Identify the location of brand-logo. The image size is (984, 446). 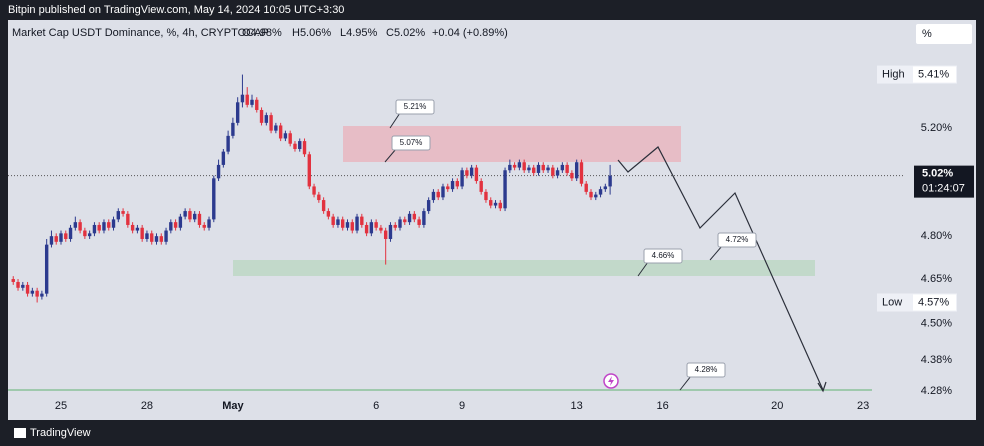
(20, 433).